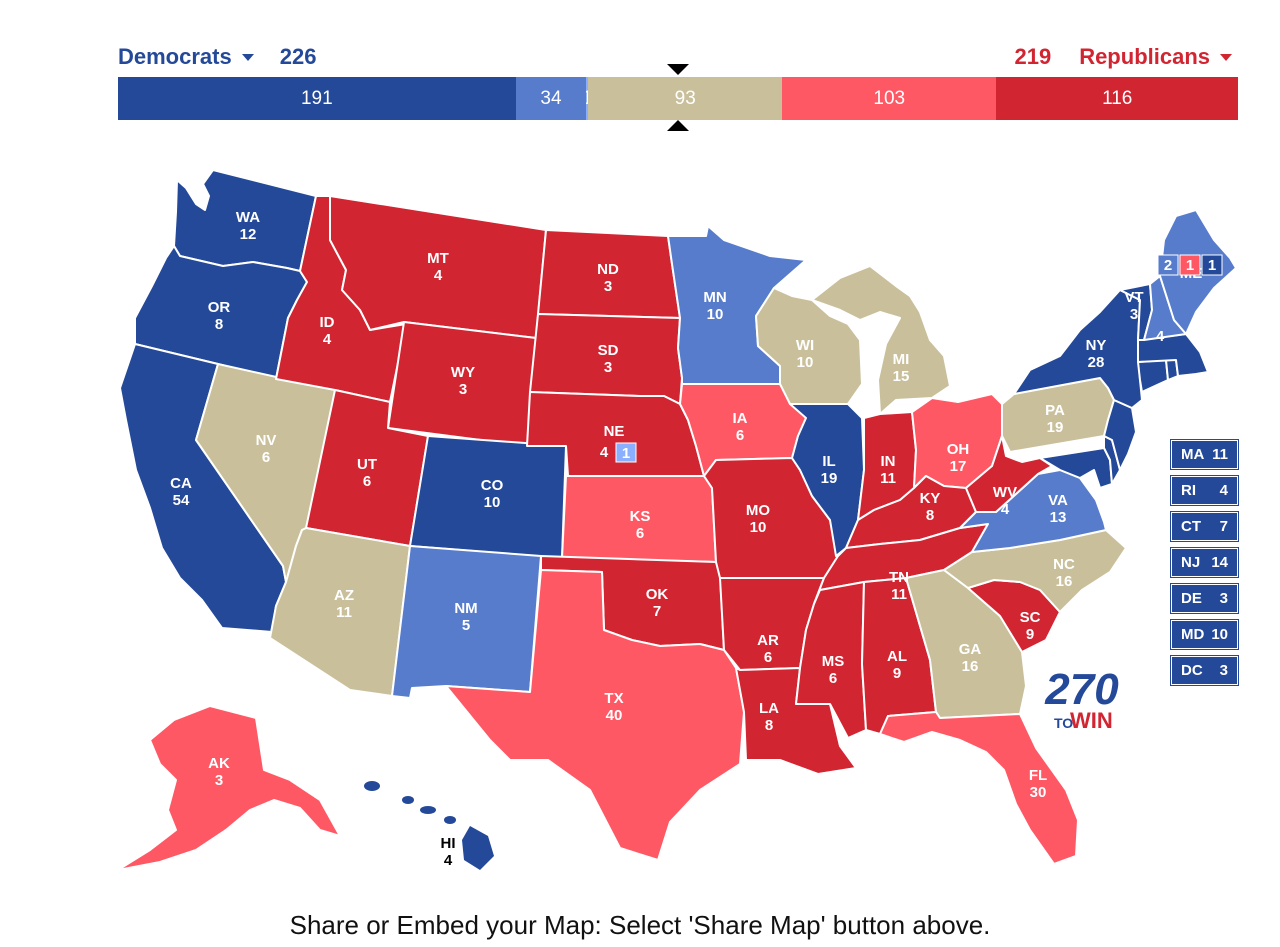 The height and width of the screenshot is (947, 1280). I want to click on small-state-ma: MA 11, so click(1204, 454).